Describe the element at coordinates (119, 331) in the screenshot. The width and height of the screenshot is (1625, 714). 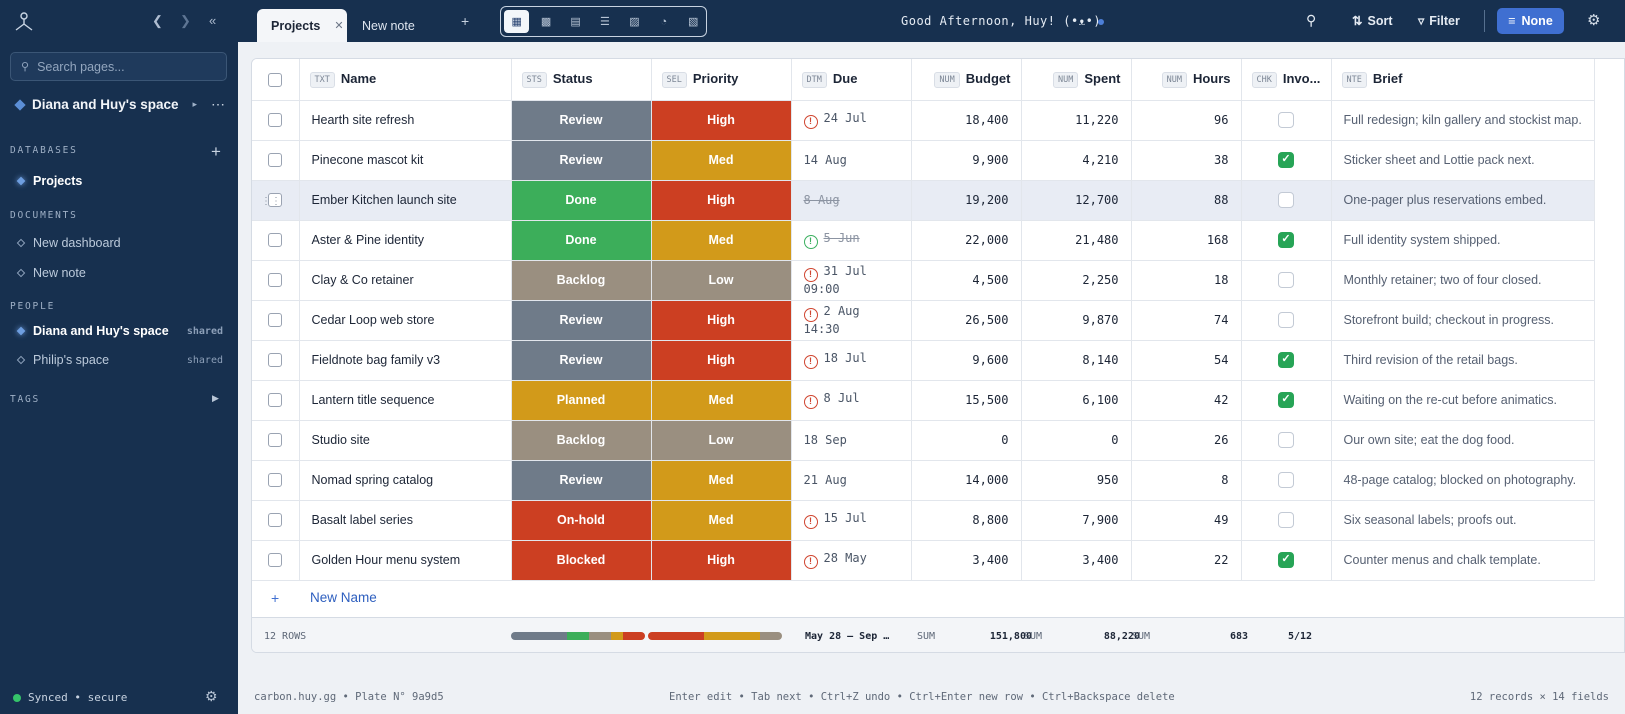
I see `sidebar-item-diana-huy-space: Diana and Huy's space shared` at that location.